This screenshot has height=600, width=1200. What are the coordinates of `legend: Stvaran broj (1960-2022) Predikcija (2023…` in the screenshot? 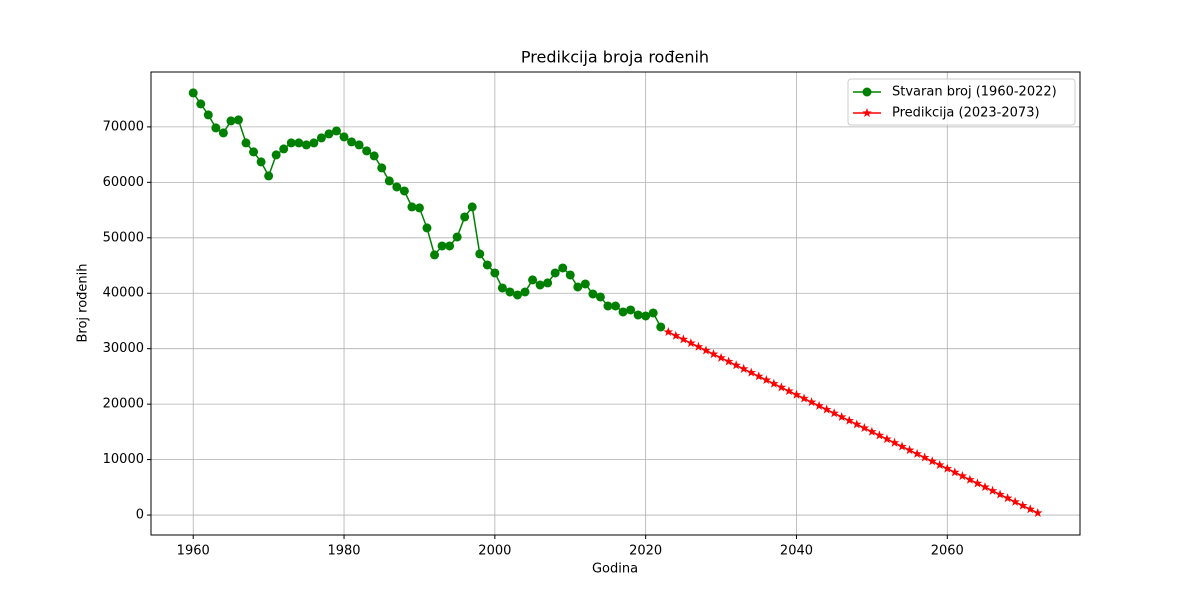 It's located at (961, 102).